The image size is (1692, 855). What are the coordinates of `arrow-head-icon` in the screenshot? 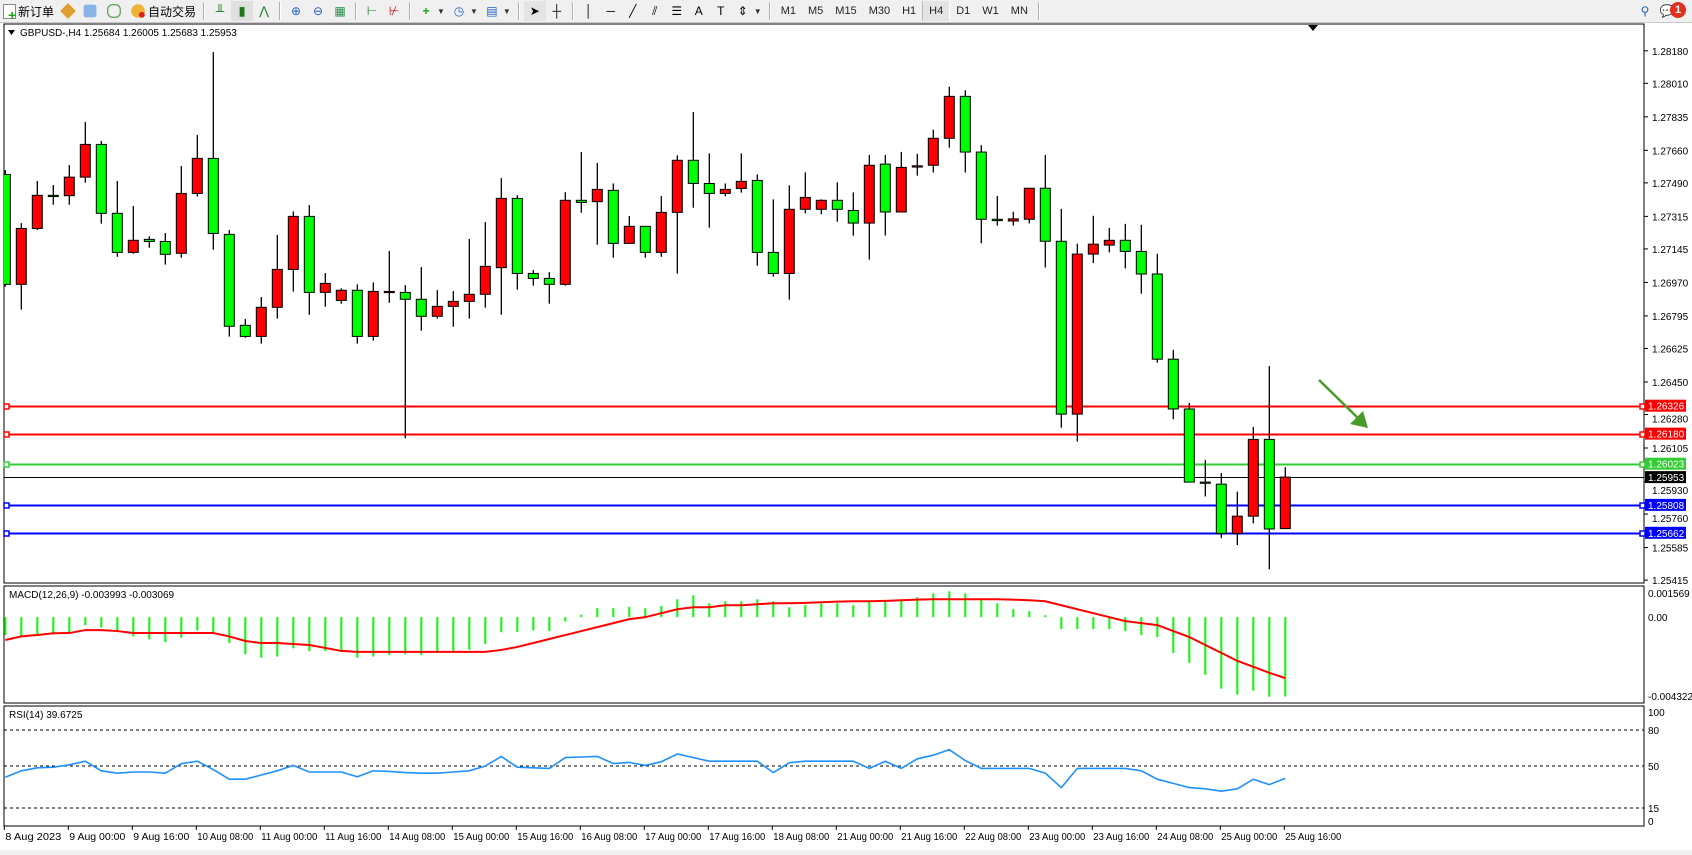 It's located at (1359, 419).